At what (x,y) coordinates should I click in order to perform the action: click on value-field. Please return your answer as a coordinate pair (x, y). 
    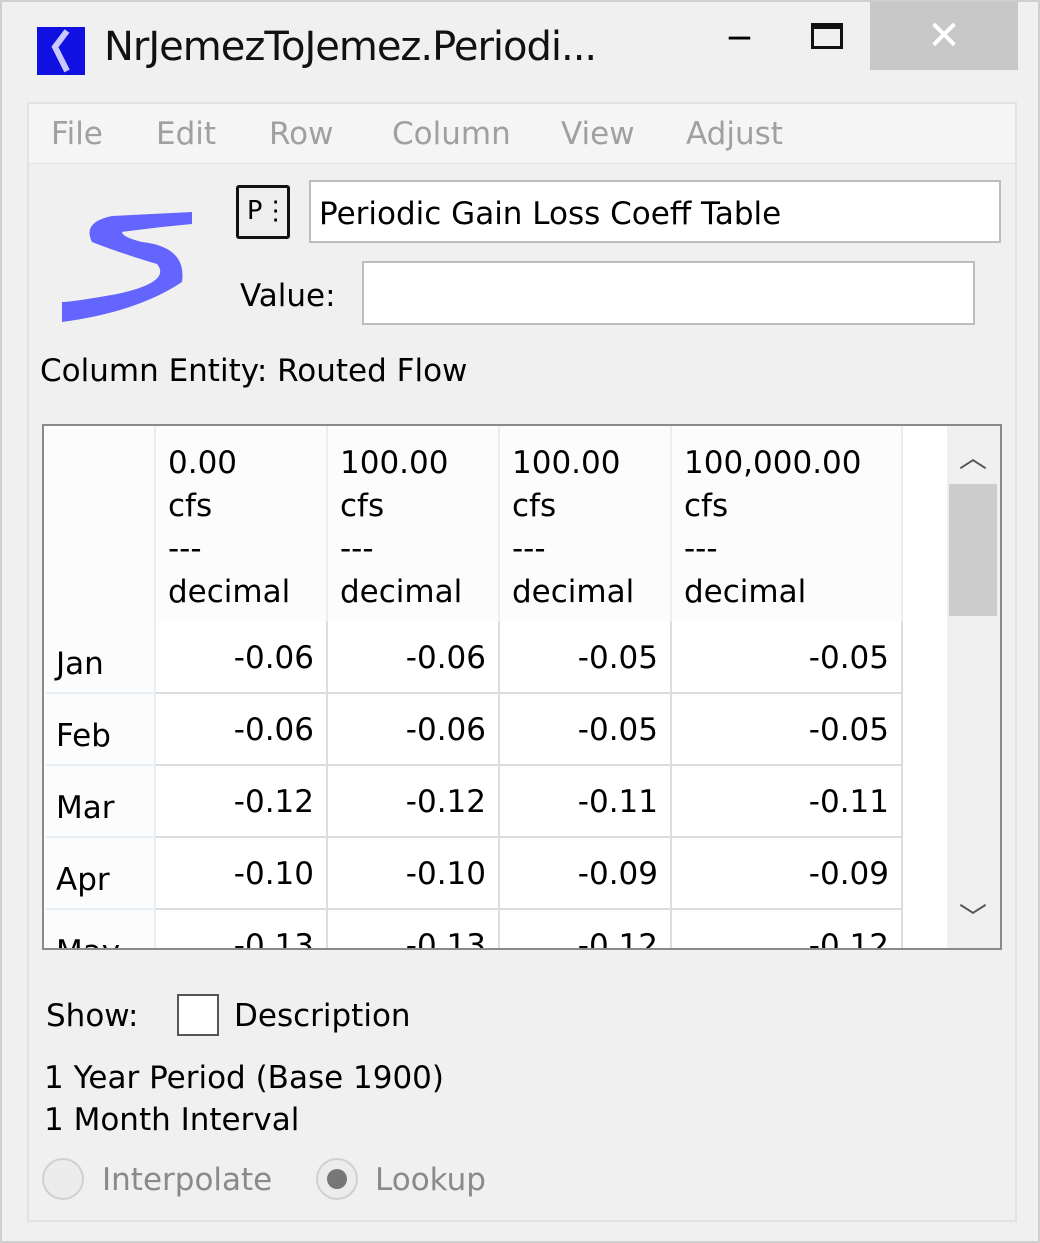
    Looking at the image, I should click on (668, 293).